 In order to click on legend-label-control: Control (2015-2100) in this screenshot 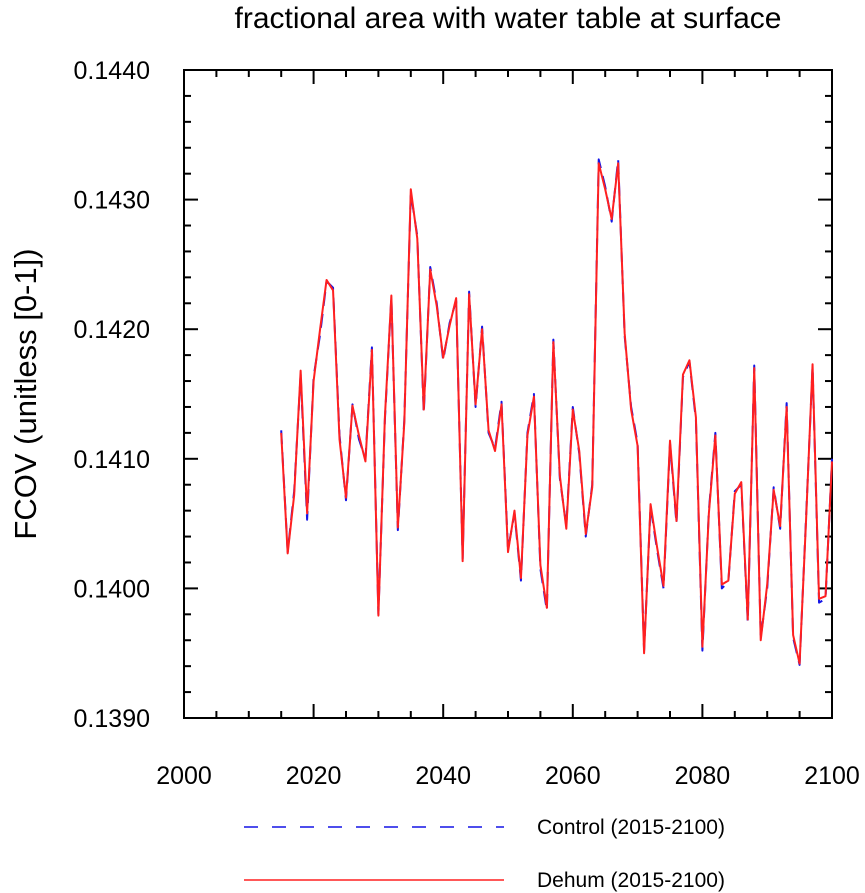, I will do `click(631, 827)`.